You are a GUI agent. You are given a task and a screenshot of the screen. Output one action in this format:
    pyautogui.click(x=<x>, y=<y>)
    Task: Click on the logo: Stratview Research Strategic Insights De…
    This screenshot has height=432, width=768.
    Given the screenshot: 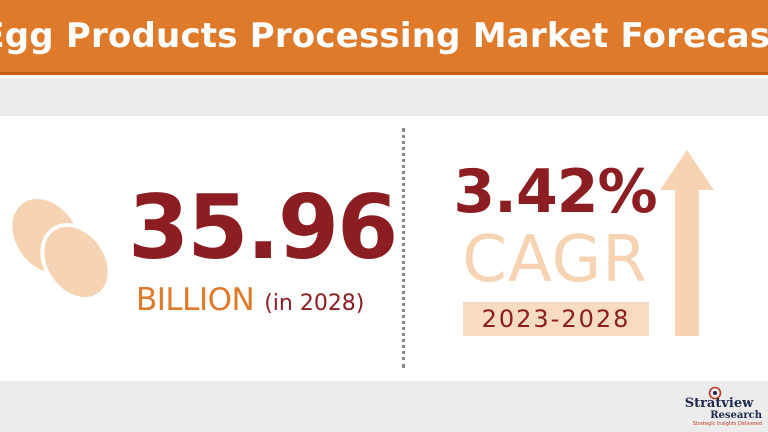 What is the action you would take?
    pyautogui.click(x=717, y=407)
    